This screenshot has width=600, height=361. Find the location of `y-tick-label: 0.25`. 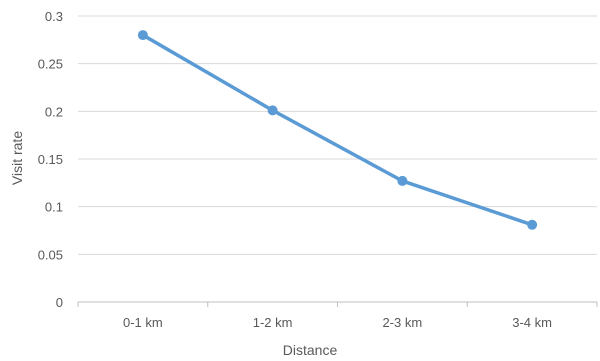

y-tick-label: 0.25 is located at coordinates (50, 64).